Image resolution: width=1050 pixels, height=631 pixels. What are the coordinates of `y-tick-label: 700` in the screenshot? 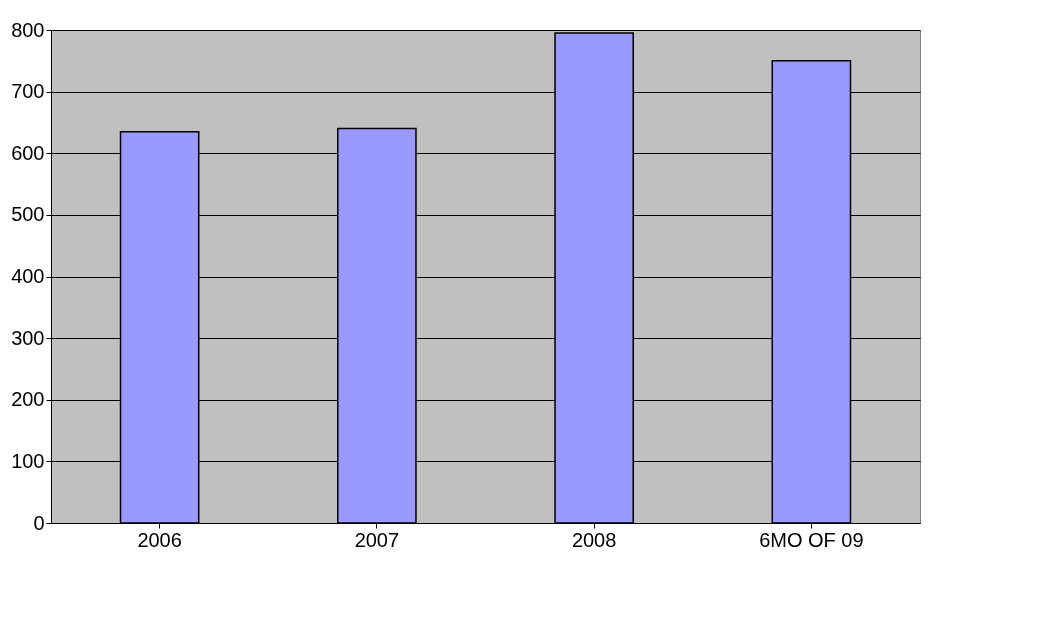 It's located at (28, 91).